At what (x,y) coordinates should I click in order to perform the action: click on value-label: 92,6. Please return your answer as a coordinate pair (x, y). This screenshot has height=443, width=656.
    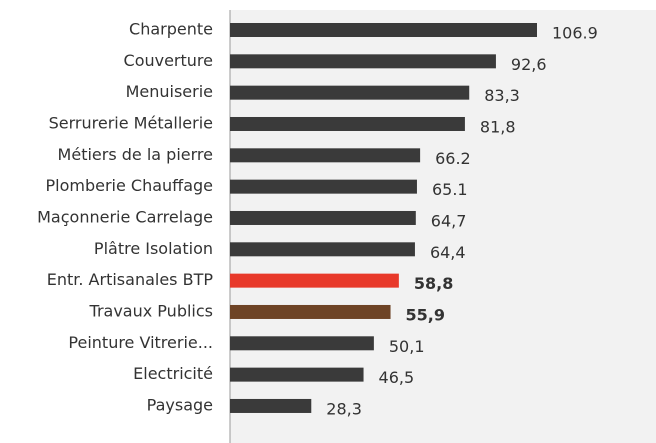
    Looking at the image, I should click on (529, 64).